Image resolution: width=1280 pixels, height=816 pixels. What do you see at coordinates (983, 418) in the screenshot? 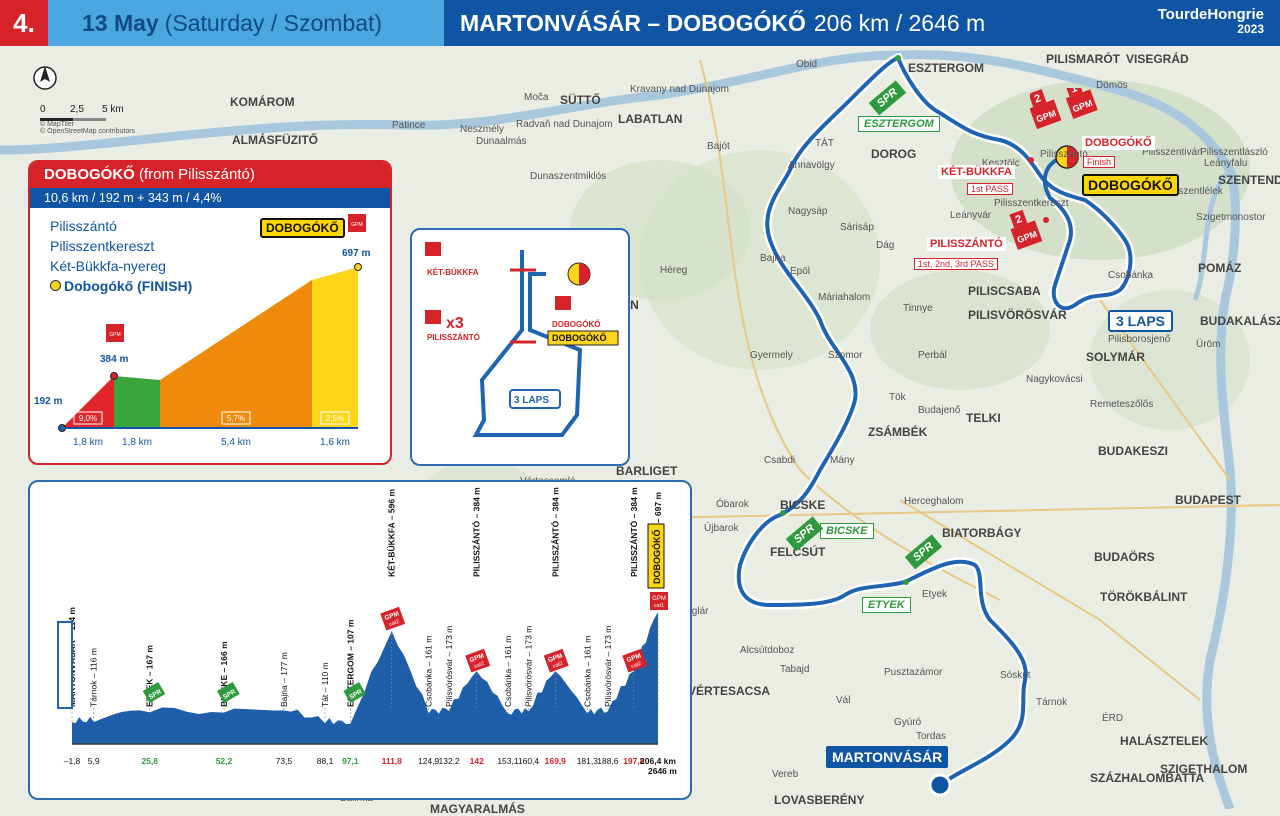
I see `map-place-label: TELKI` at bounding box center [983, 418].